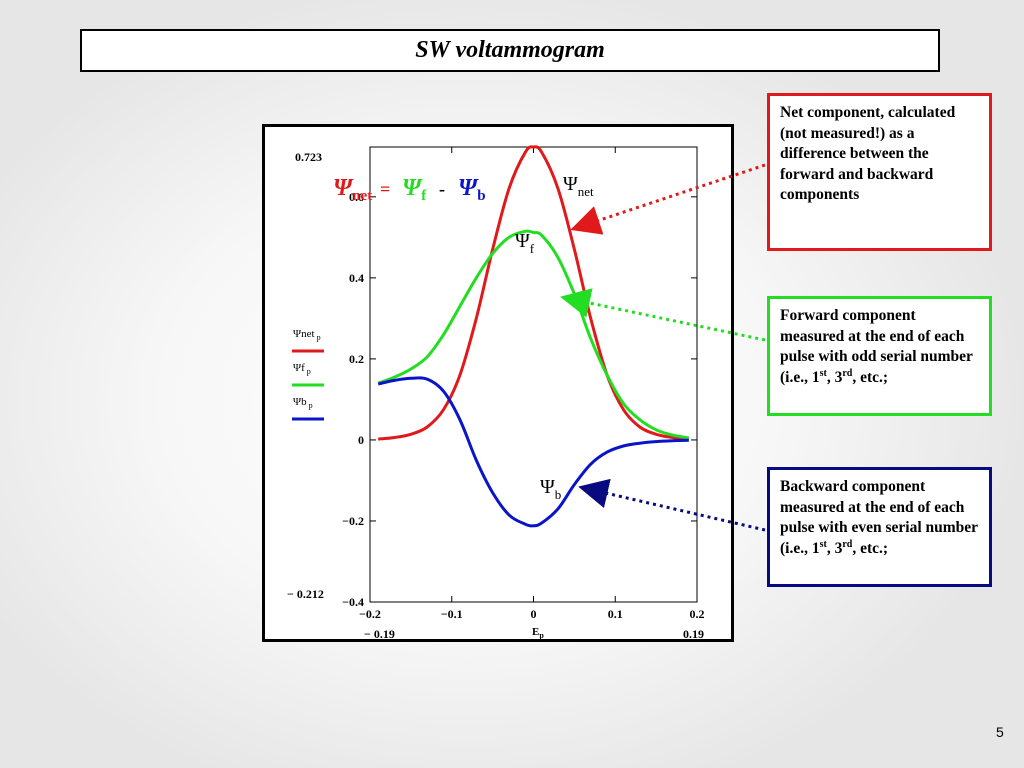  I want to click on y-tick-label: 0.6, so click(356, 197).